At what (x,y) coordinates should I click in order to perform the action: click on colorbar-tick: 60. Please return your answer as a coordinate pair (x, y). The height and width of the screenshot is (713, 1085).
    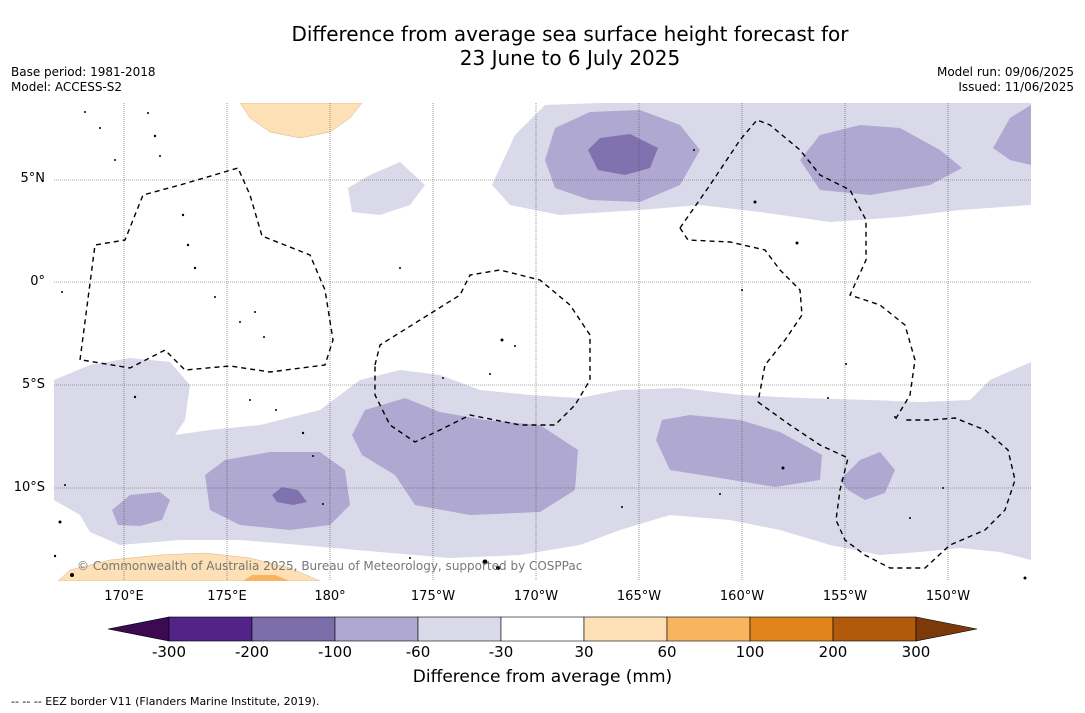
    Looking at the image, I should click on (667, 652).